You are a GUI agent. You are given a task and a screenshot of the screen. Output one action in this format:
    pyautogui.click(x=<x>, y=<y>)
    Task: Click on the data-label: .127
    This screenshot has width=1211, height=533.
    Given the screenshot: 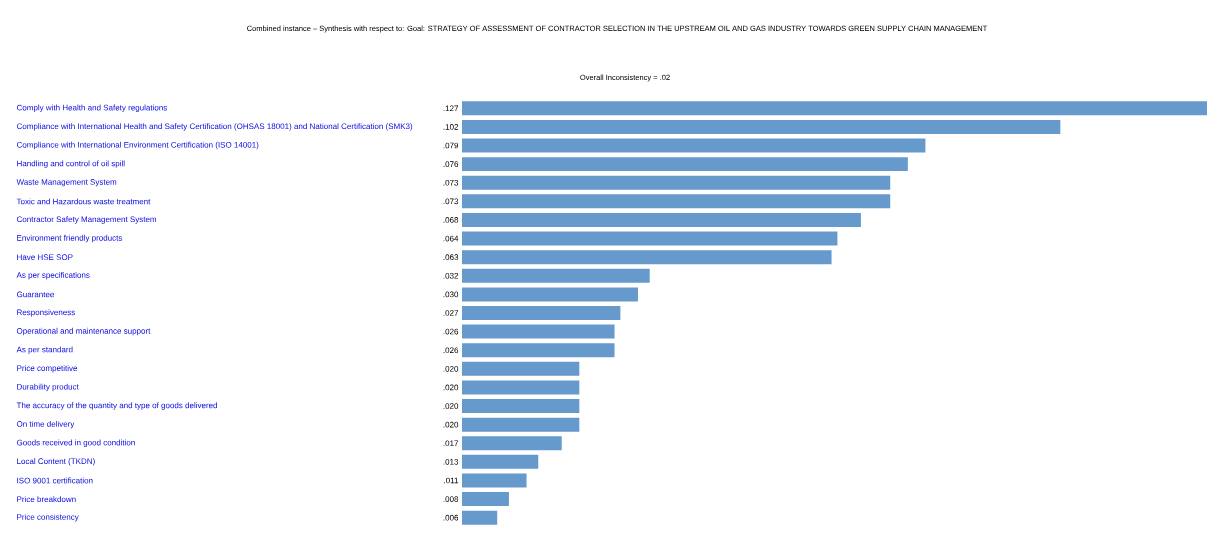 What is the action you would take?
    pyautogui.click(x=451, y=108)
    